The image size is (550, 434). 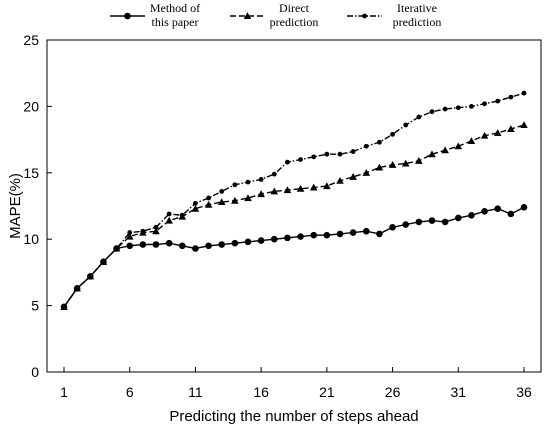 I want to click on y-tick-label: 15, so click(x=31, y=173).